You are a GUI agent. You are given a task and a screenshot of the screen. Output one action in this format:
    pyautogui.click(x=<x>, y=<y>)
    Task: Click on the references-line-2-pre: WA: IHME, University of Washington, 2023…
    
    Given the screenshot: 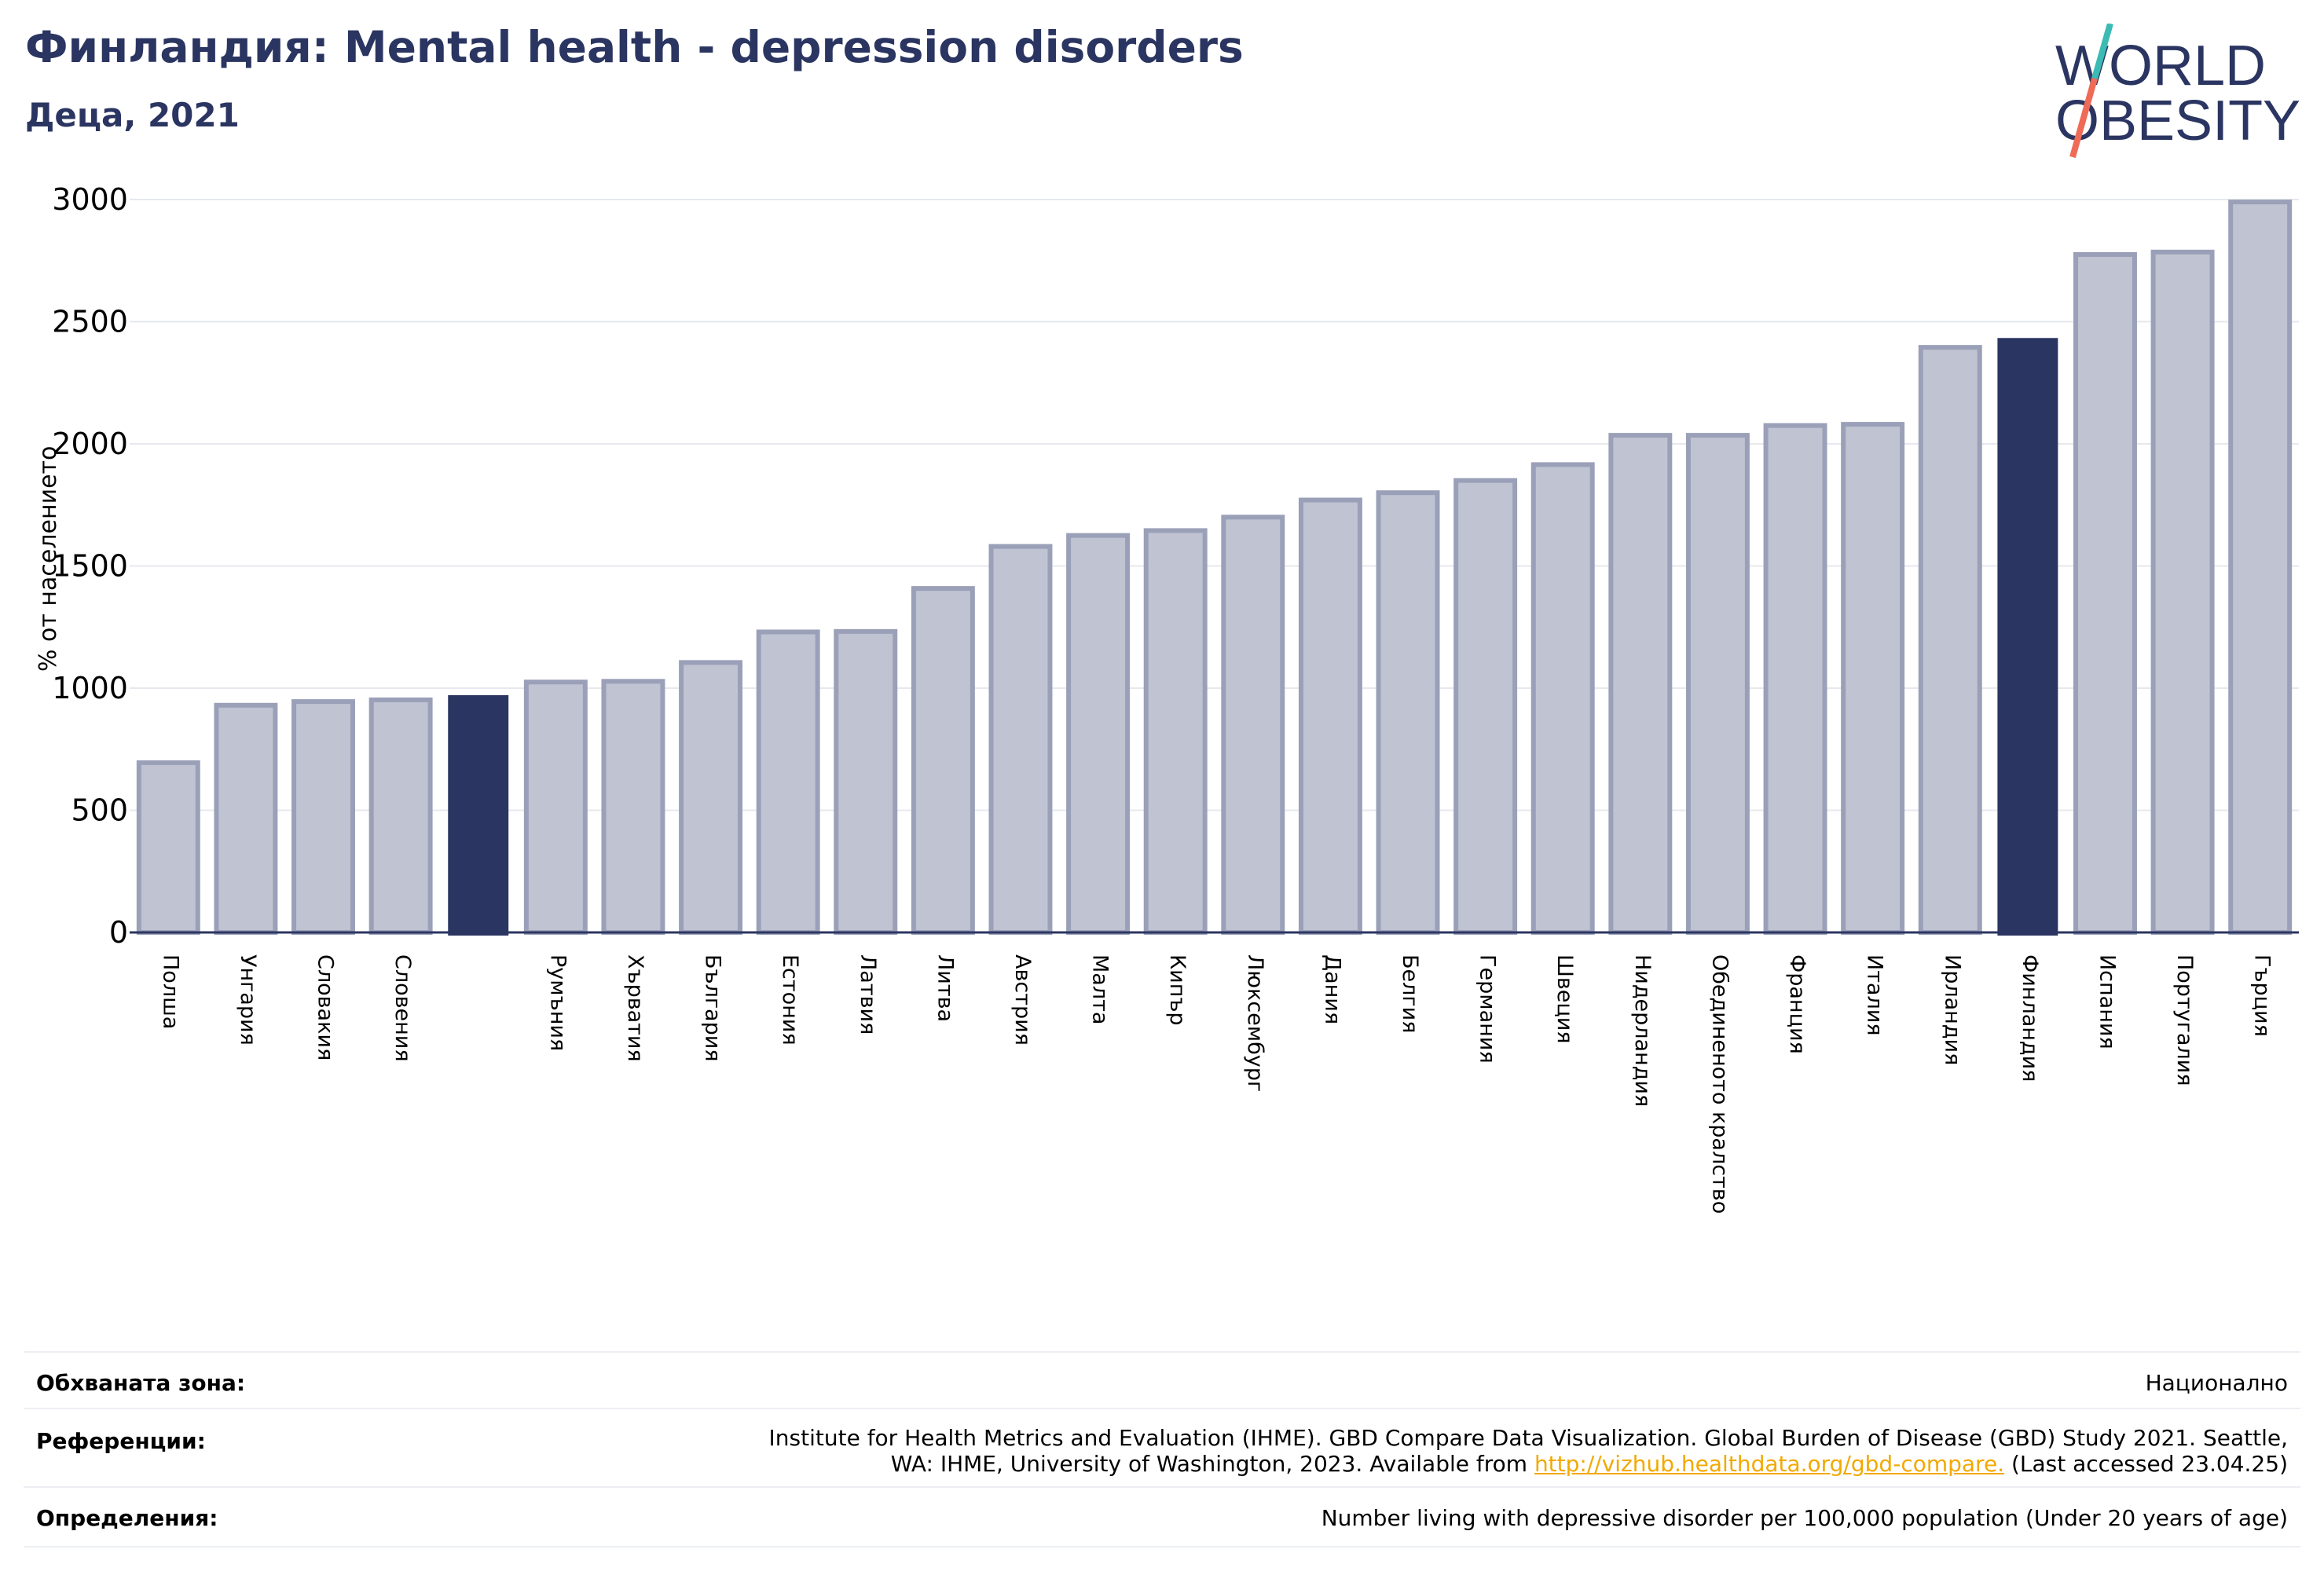 What is the action you would take?
    pyautogui.click(x=1212, y=1464)
    